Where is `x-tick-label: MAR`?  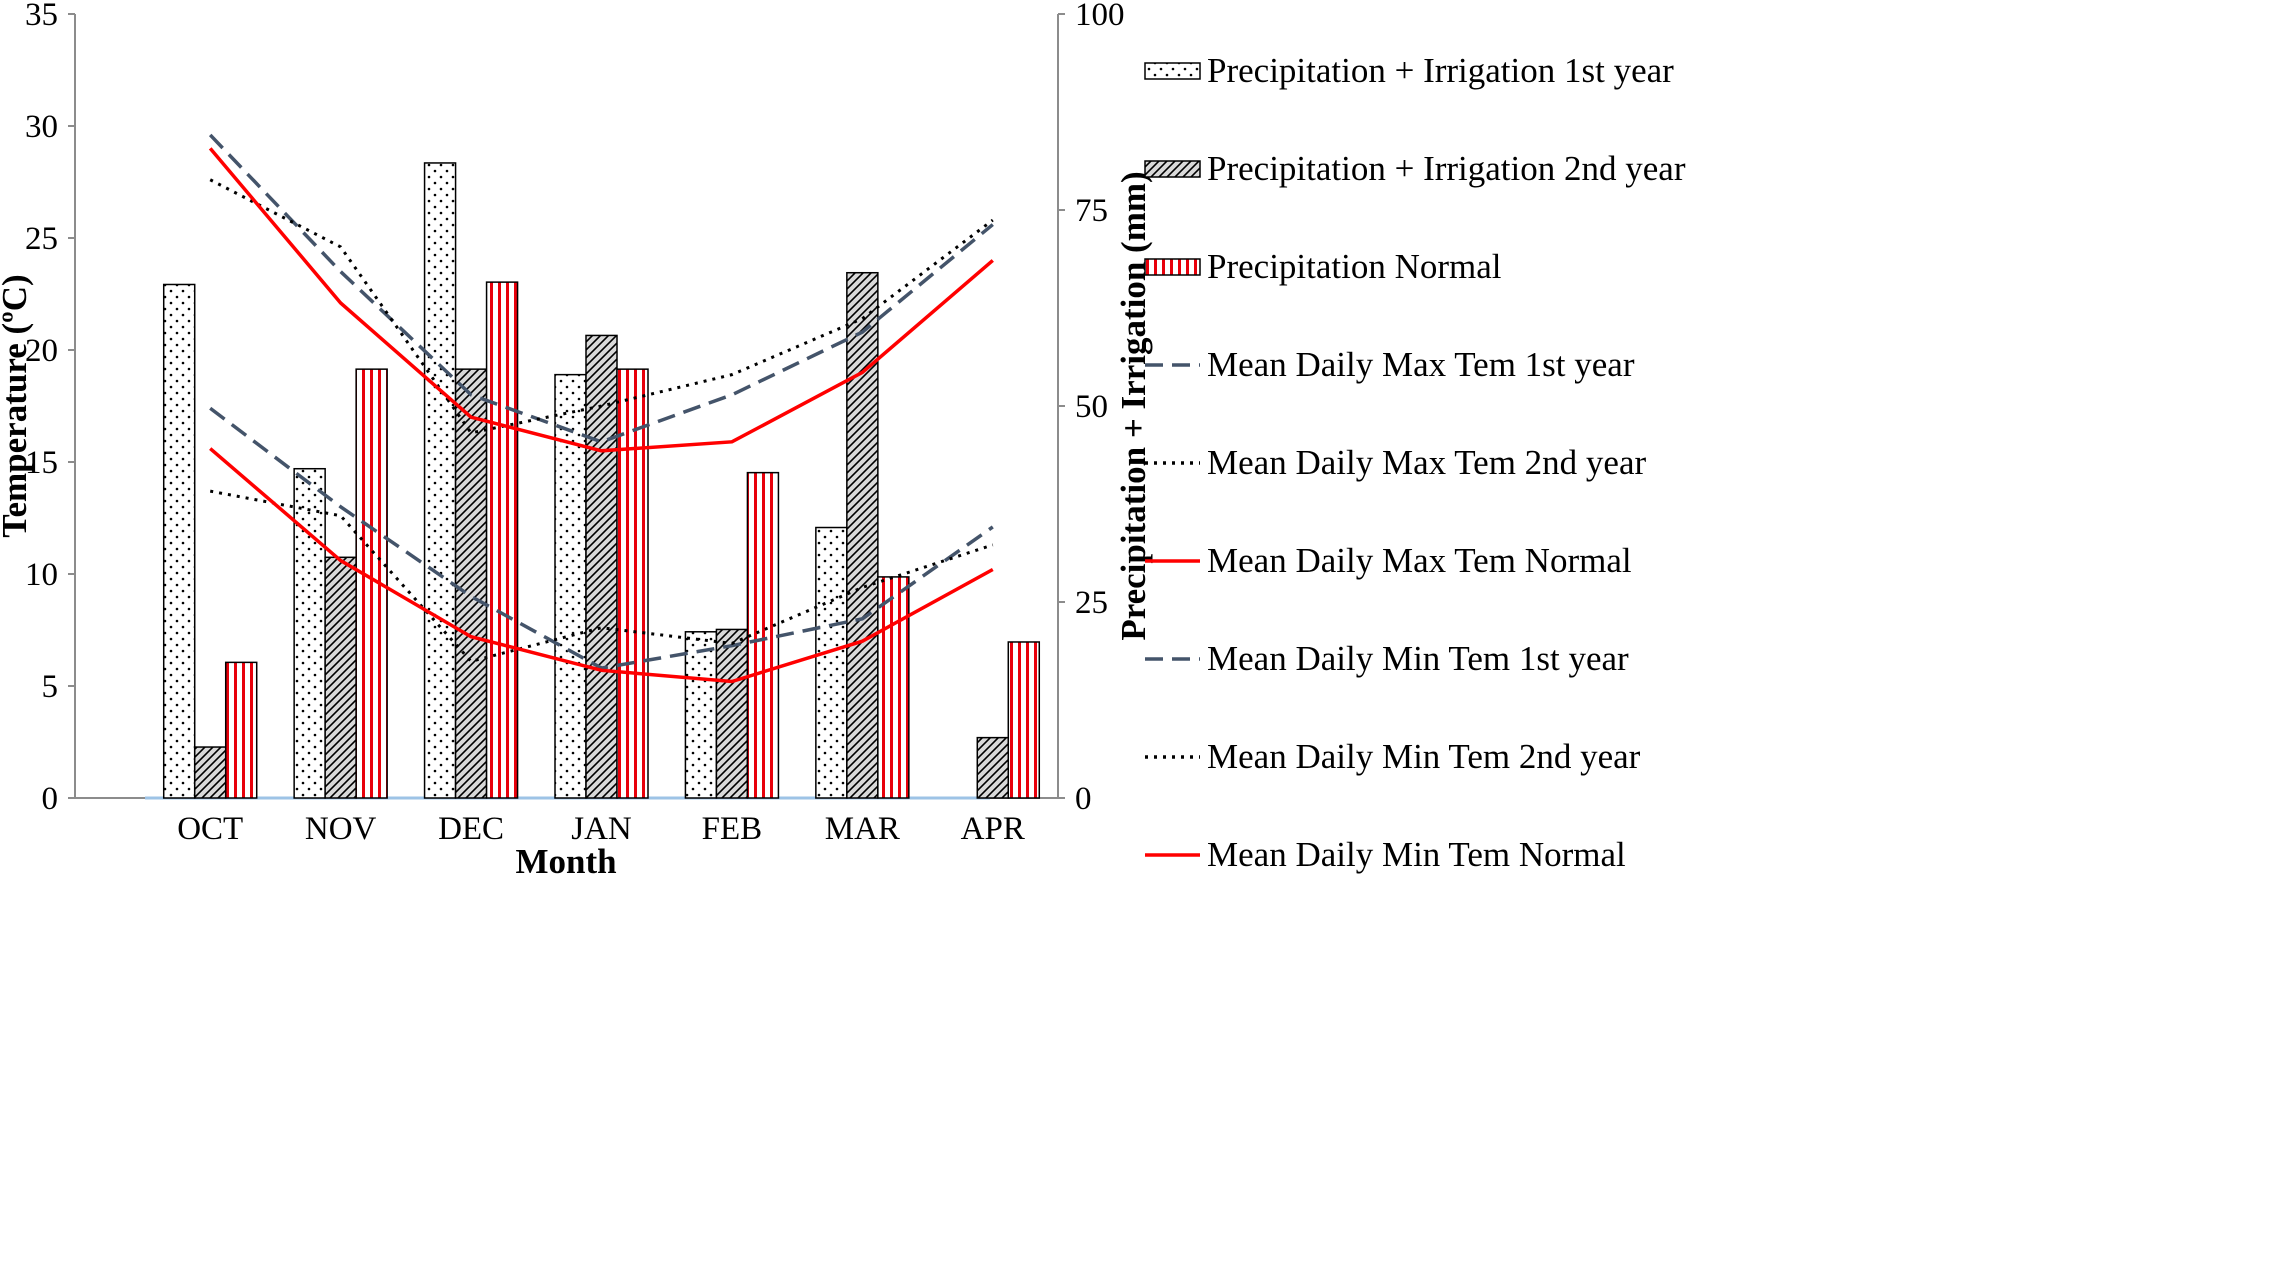 x-tick-label: MAR is located at coordinates (862, 829).